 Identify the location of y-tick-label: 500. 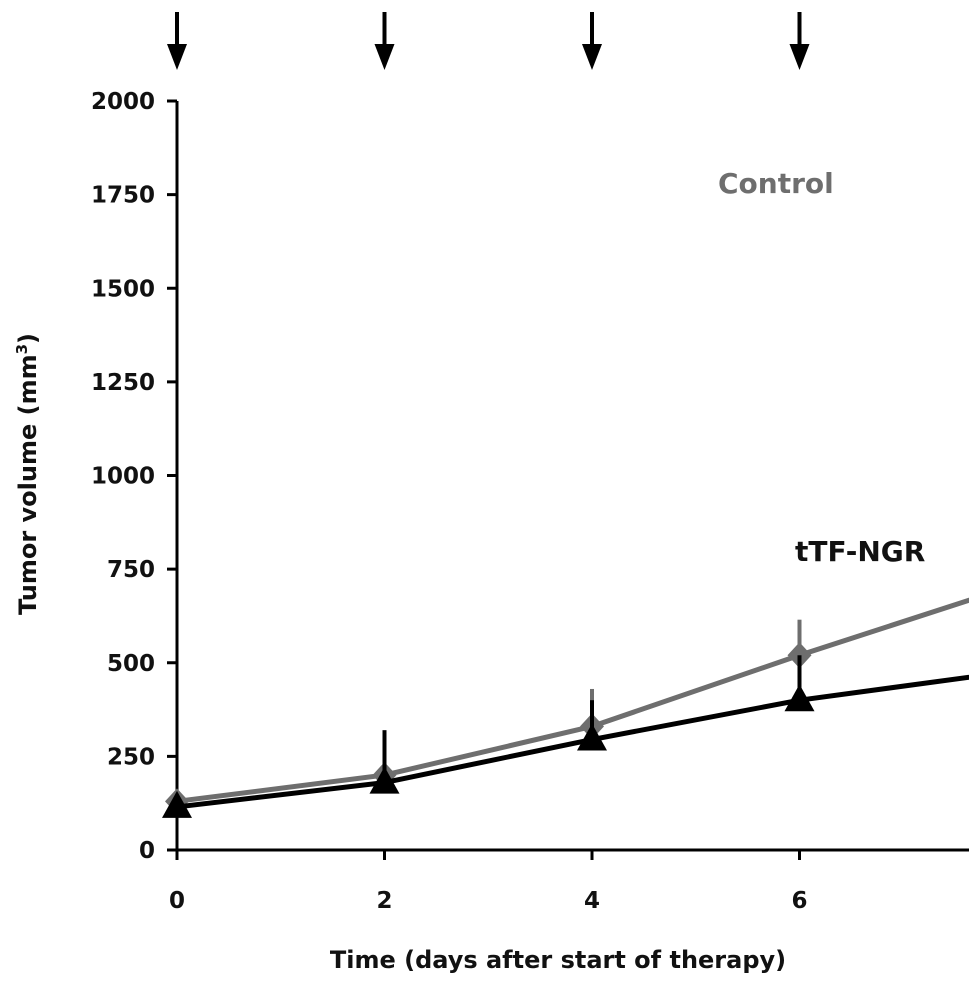
(131, 664).